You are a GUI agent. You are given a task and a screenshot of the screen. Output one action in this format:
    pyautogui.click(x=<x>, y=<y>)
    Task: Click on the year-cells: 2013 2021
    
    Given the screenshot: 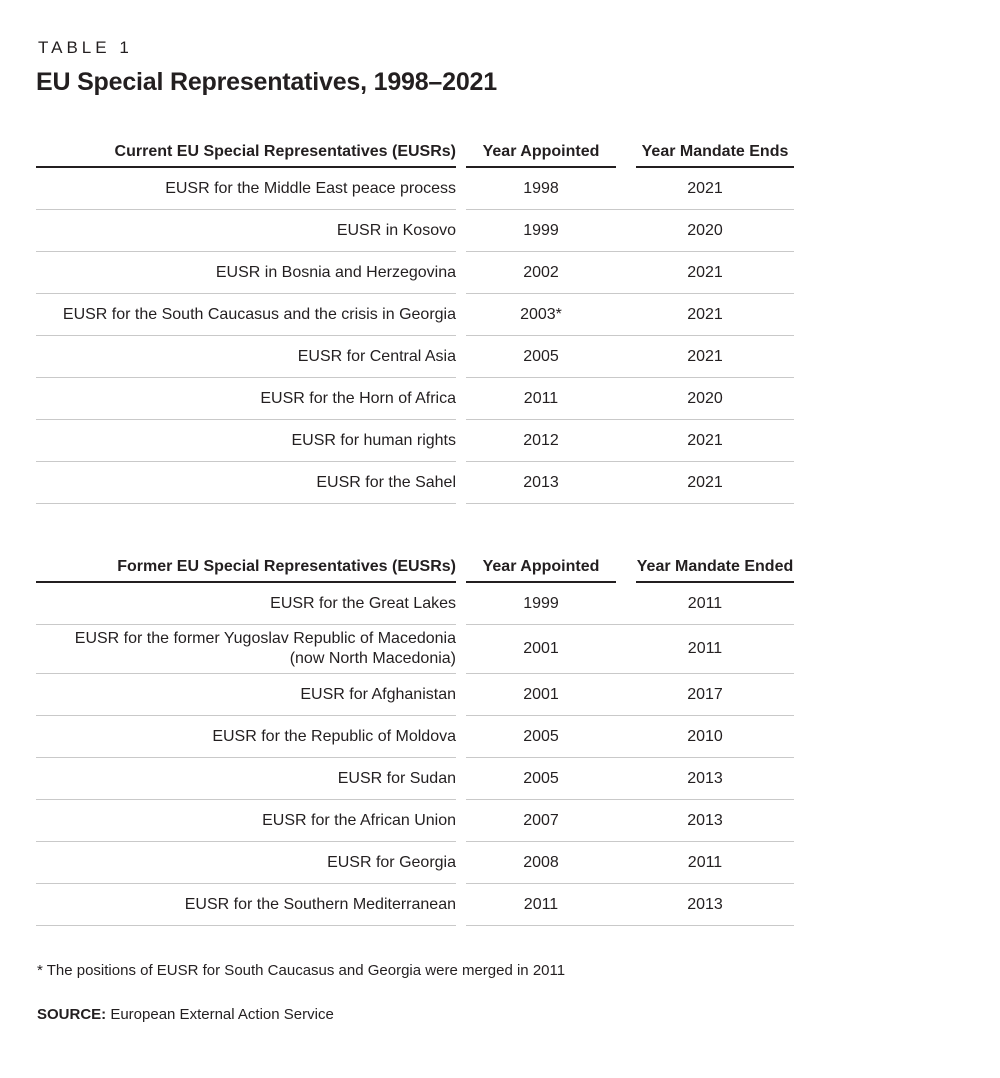 What is the action you would take?
    pyautogui.click(x=630, y=483)
    